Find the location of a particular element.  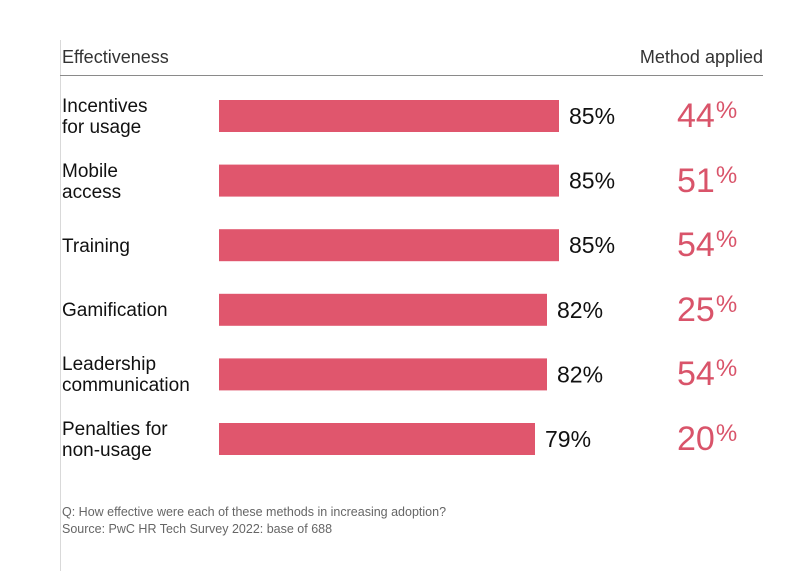

category-label-line: Incentives is located at coordinates (105, 106).